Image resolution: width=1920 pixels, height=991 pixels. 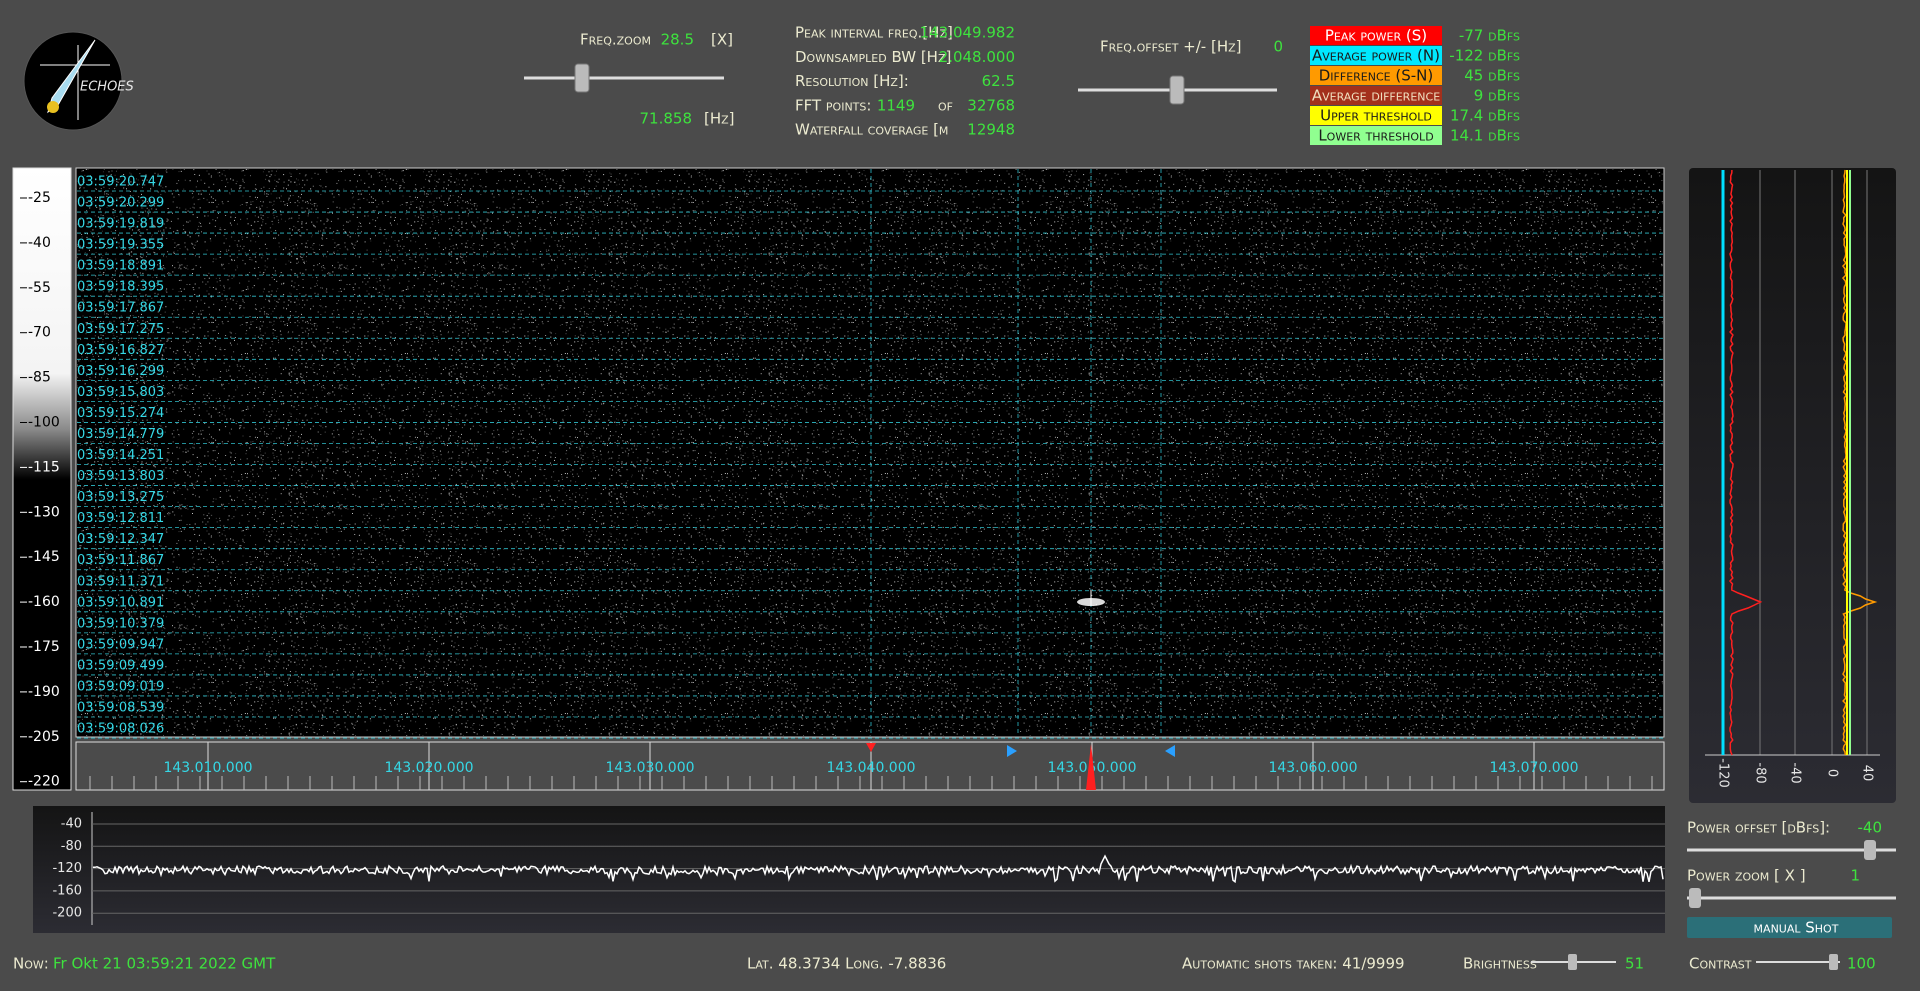 What do you see at coordinates (120, 708) in the screenshot?
I see `timestamp: 03:59:08.539` at bounding box center [120, 708].